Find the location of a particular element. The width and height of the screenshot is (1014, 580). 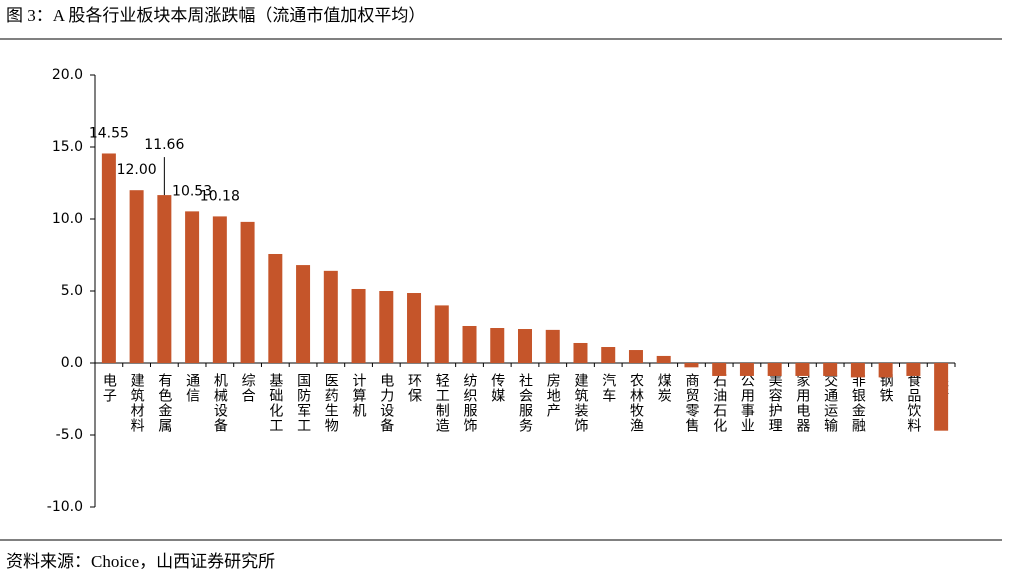

x-tick-label: 有色金属 is located at coordinates (164, 403).